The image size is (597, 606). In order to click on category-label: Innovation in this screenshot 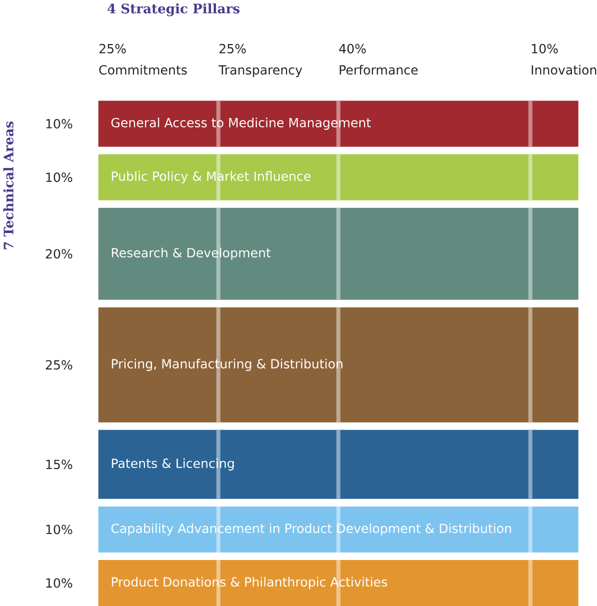, I will do `click(564, 69)`.